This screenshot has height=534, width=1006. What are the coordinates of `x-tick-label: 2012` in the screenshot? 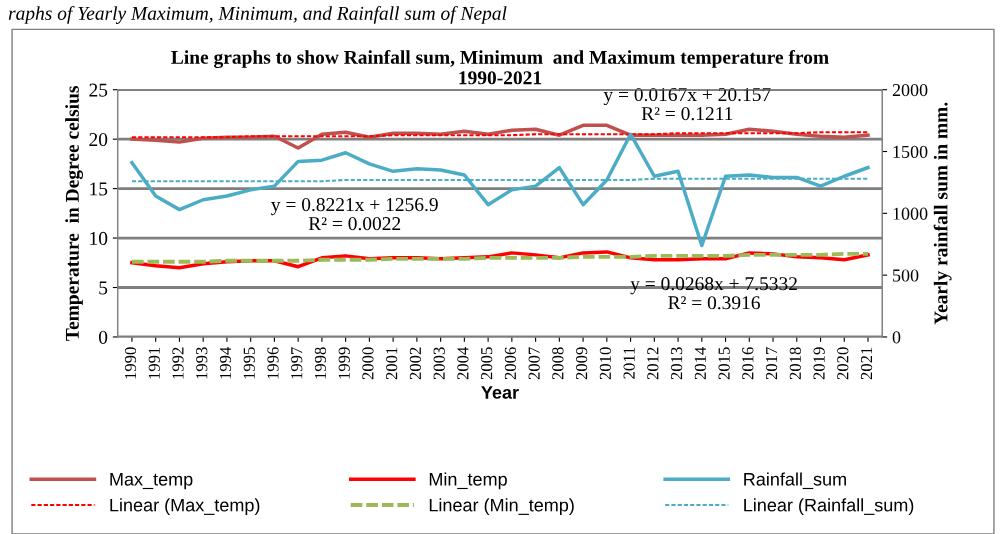 It's located at (653, 363).